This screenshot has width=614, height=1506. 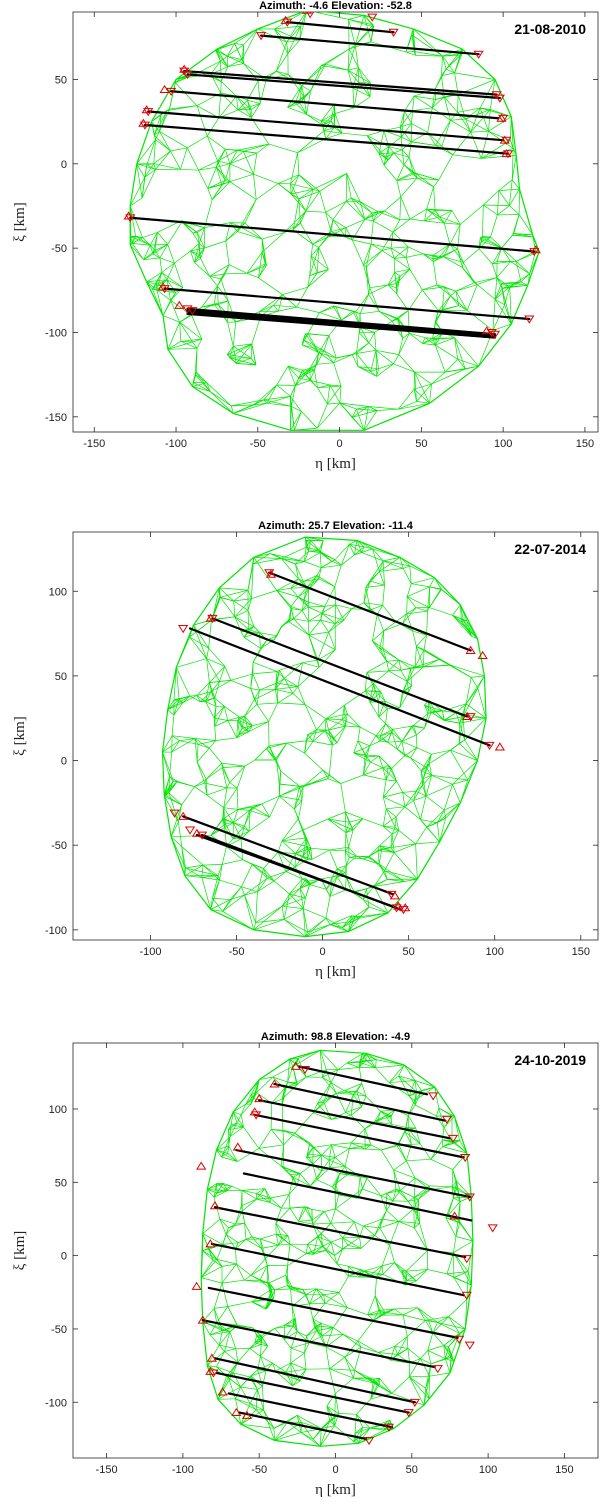 I want to click on disappear-marker, so click(x=529, y=319).